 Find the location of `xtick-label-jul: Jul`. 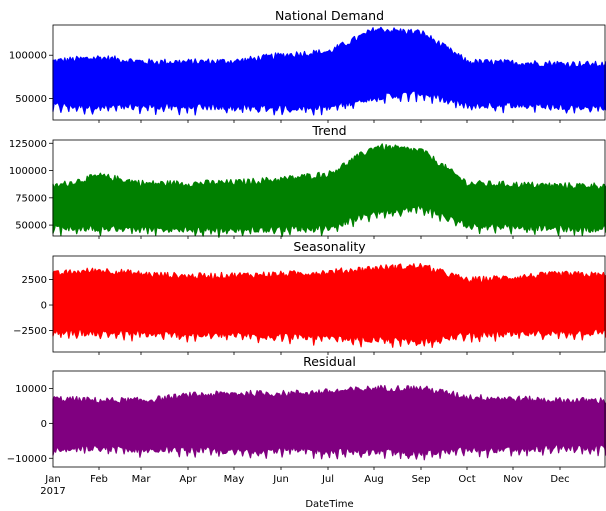

xtick-label-jul: Jul is located at coordinates (327, 479).